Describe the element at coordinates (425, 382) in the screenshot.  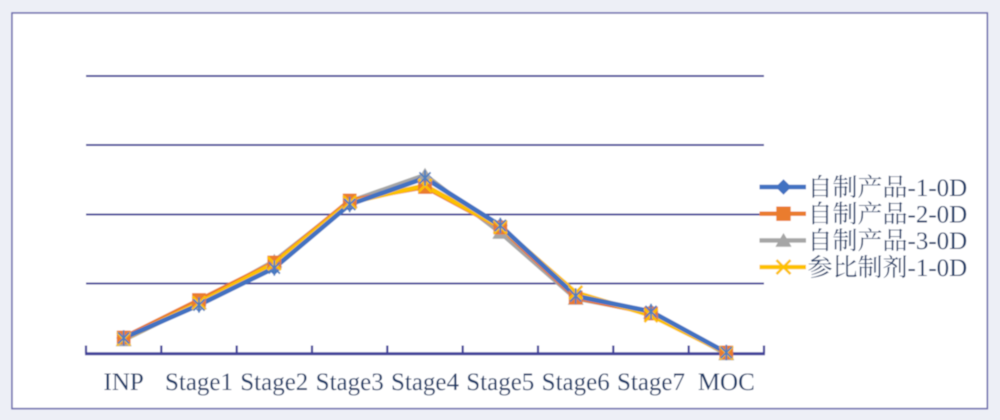
I see `svg-text: Stage4` at that location.